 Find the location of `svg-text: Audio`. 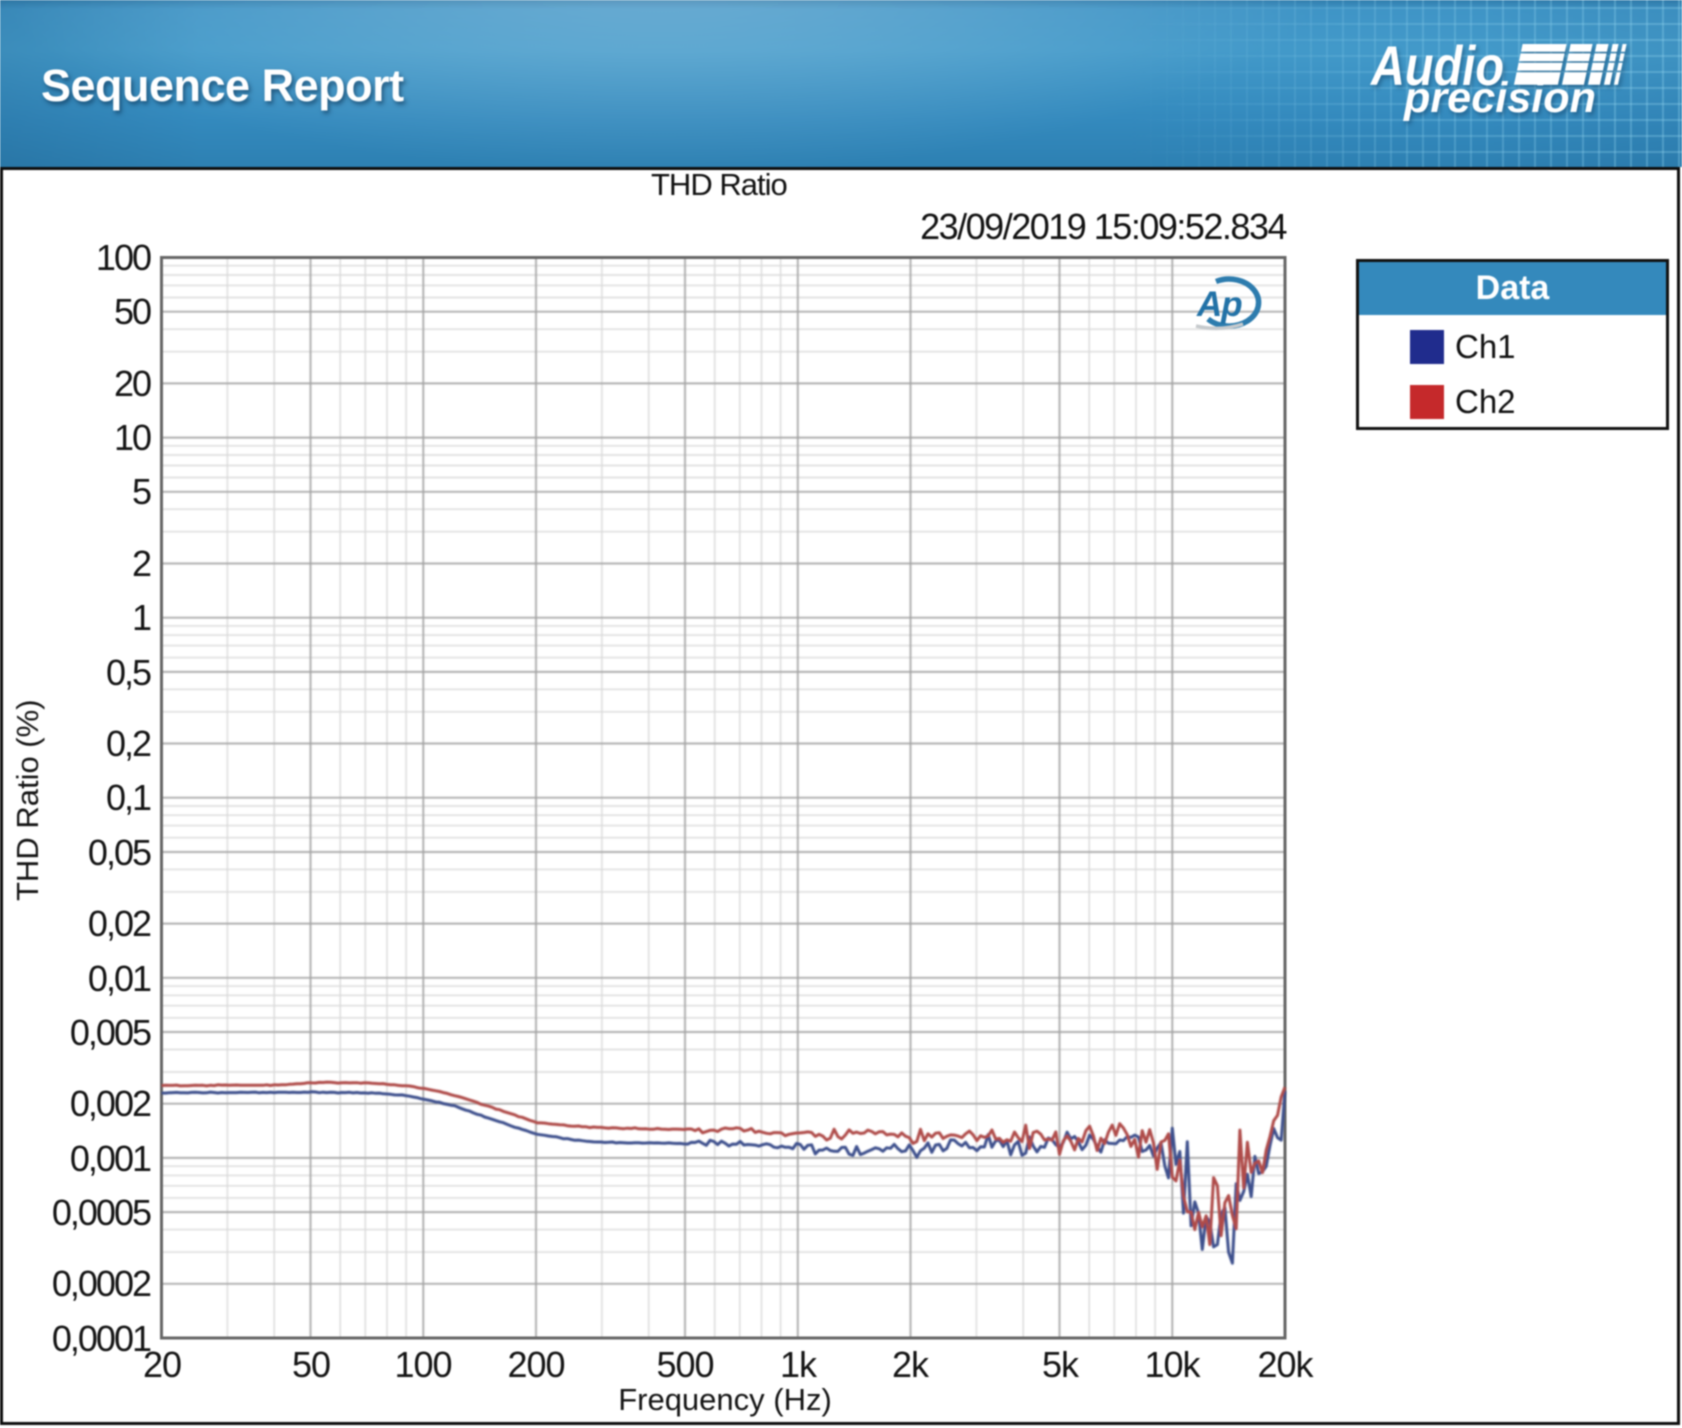

svg-text: Audio is located at coordinates (1436, 65).